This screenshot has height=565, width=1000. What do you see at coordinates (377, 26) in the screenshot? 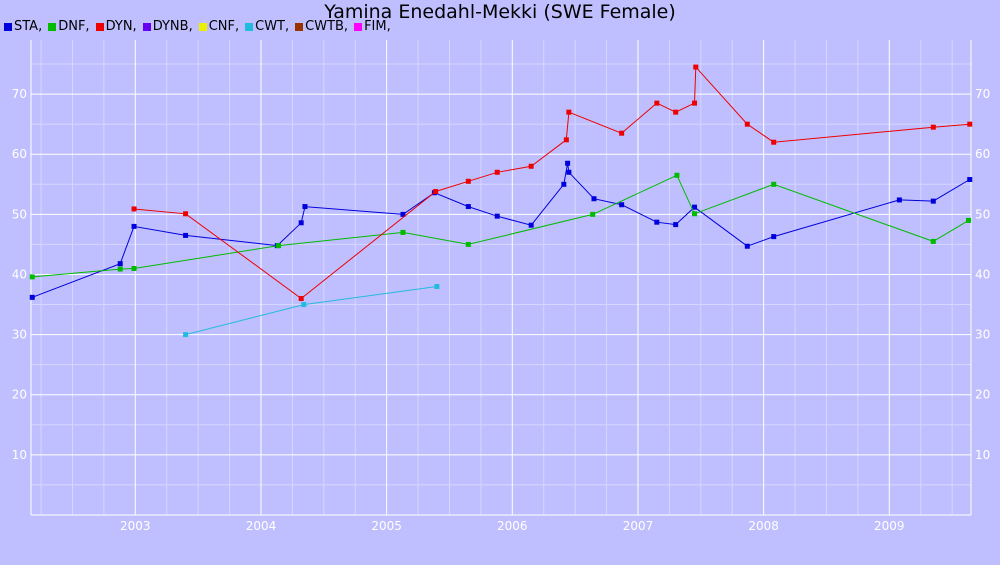
I see `legend-label: FIM,` at bounding box center [377, 26].